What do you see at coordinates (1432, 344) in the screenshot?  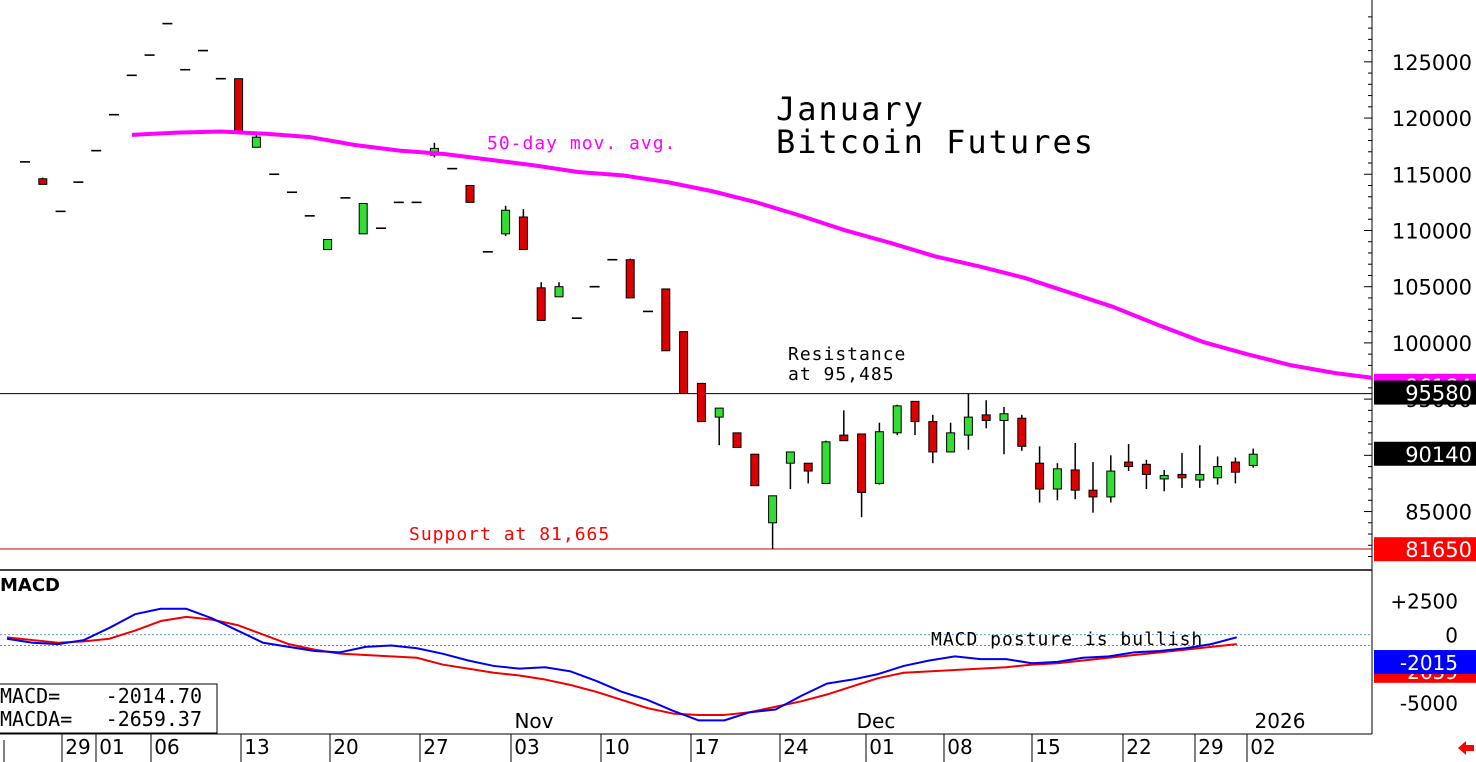 I see `price-tick-label: 100000` at bounding box center [1432, 344].